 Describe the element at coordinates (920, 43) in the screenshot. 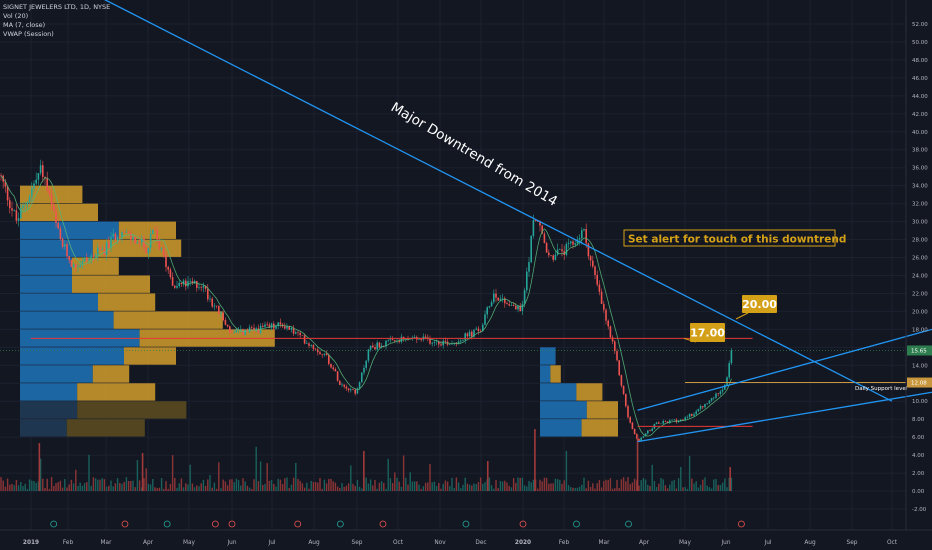

I see `price-tick-label: 50.00` at that location.